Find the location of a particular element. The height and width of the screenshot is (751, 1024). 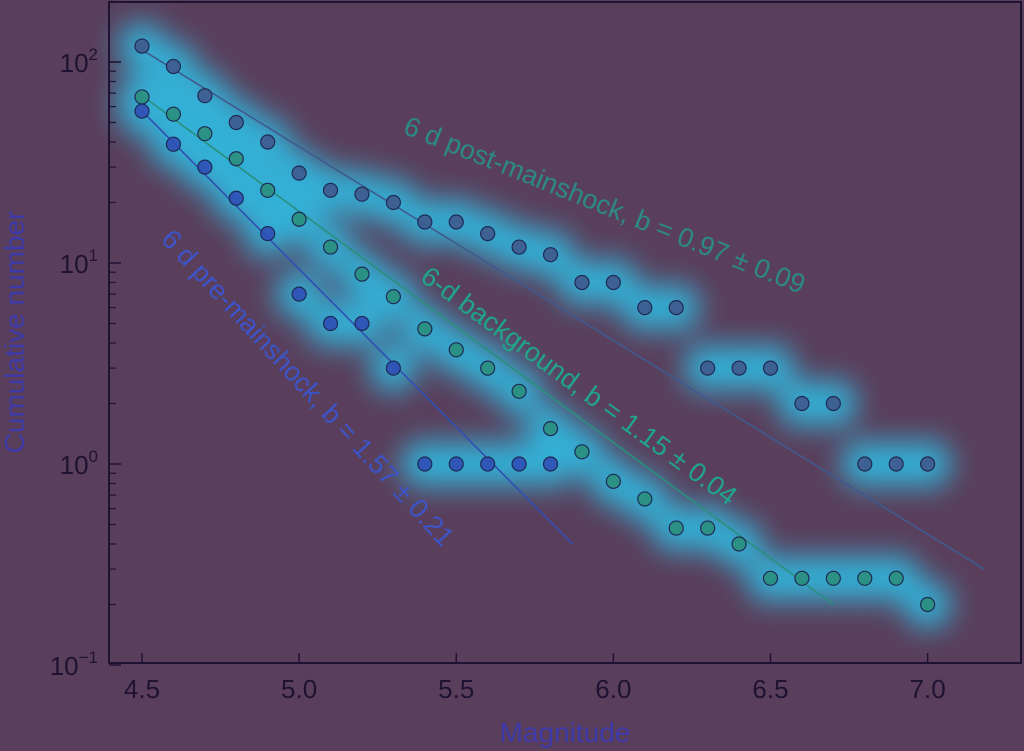

y-axis-title: Cumulative number is located at coordinates (15, 332).